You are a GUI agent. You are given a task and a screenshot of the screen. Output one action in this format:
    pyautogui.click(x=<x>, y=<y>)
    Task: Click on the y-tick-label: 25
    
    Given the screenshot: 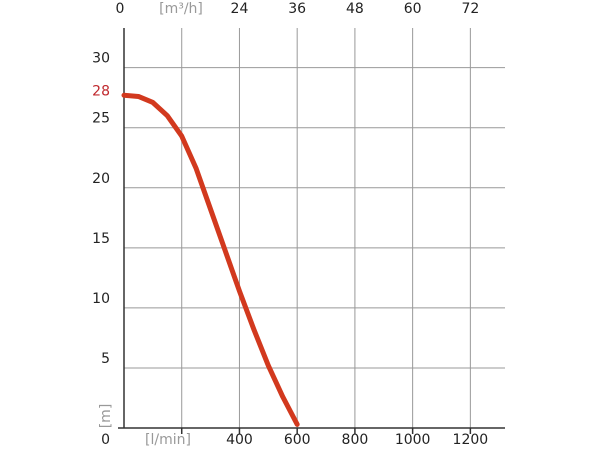 What is the action you would take?
    pyautogui.click(x=101, y=119)
    